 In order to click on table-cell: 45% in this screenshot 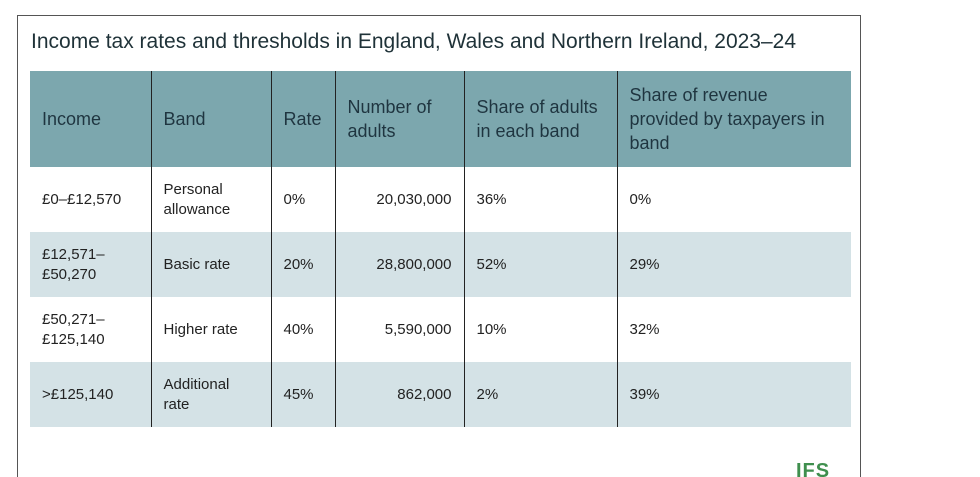, I will do `click(302, 394)`.